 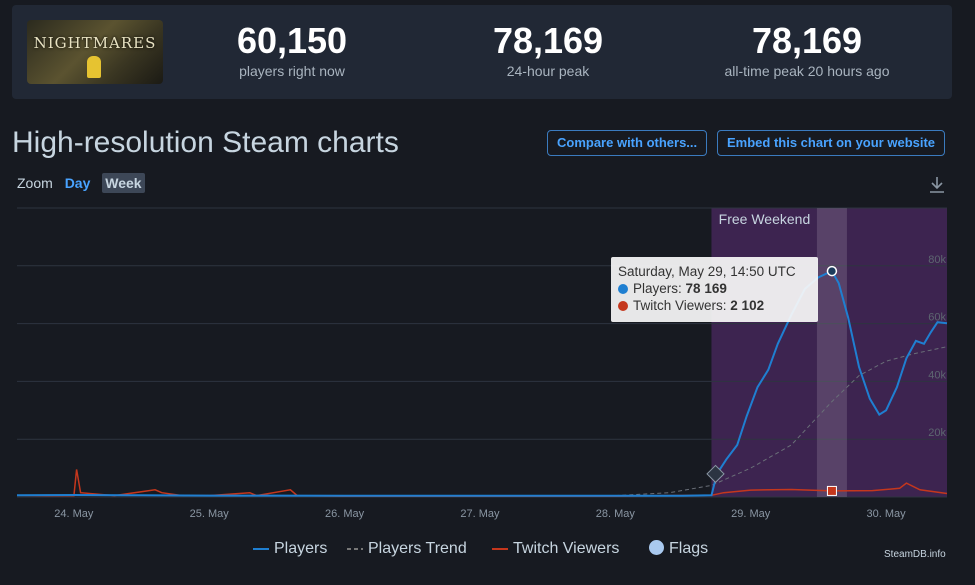 What do you see at coordinates (937, 433) in the screenshot?
I see `y-tick-label: 20k` at bounding box center [937, 433].